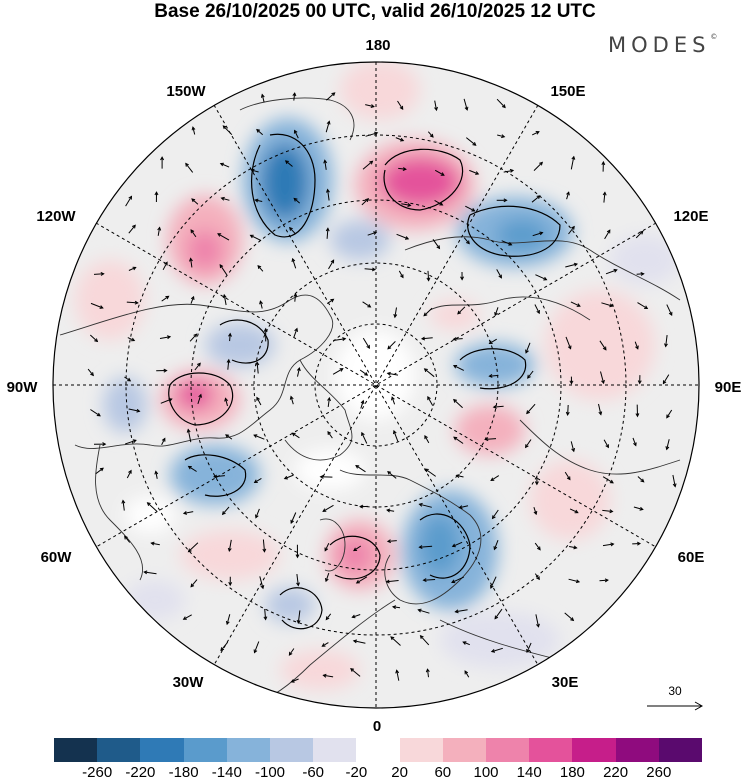 The height and width of the screenshot is (783, 750). Describe the element at coordinates (313, 772) in the screenshot. I see `colorbar-tick-label: -60` at that location.